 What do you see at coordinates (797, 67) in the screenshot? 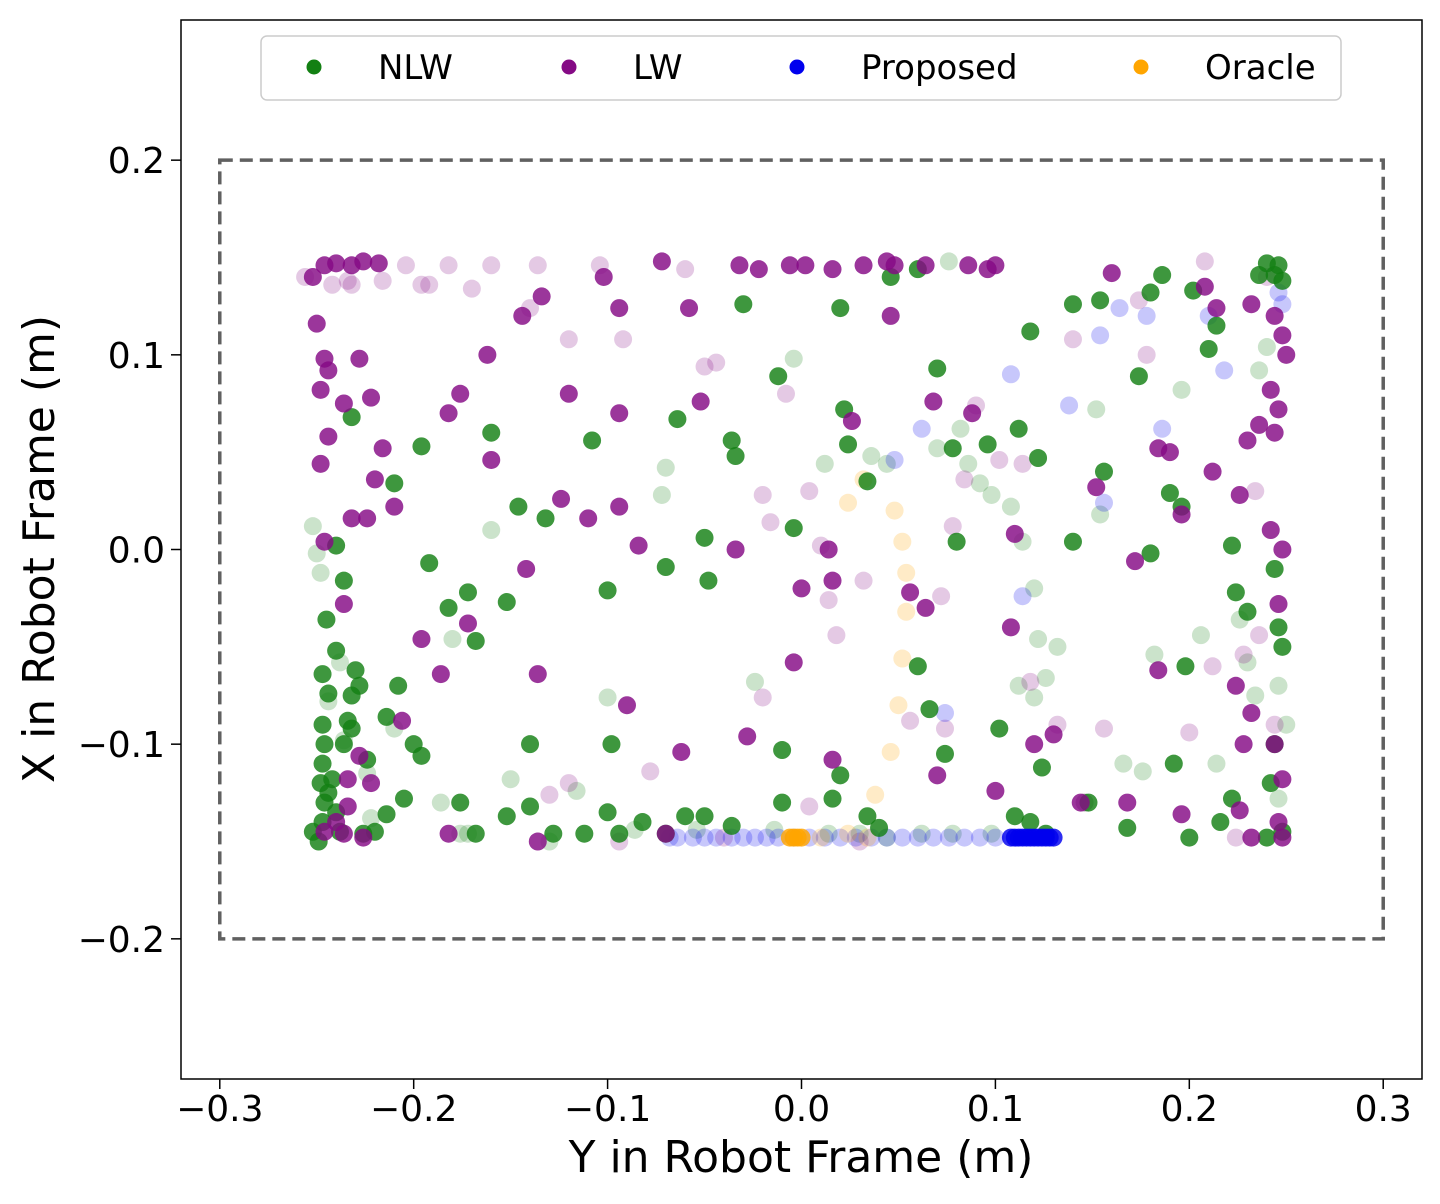
I see `legend-marker-proposed` at bounding box center [797, 67].